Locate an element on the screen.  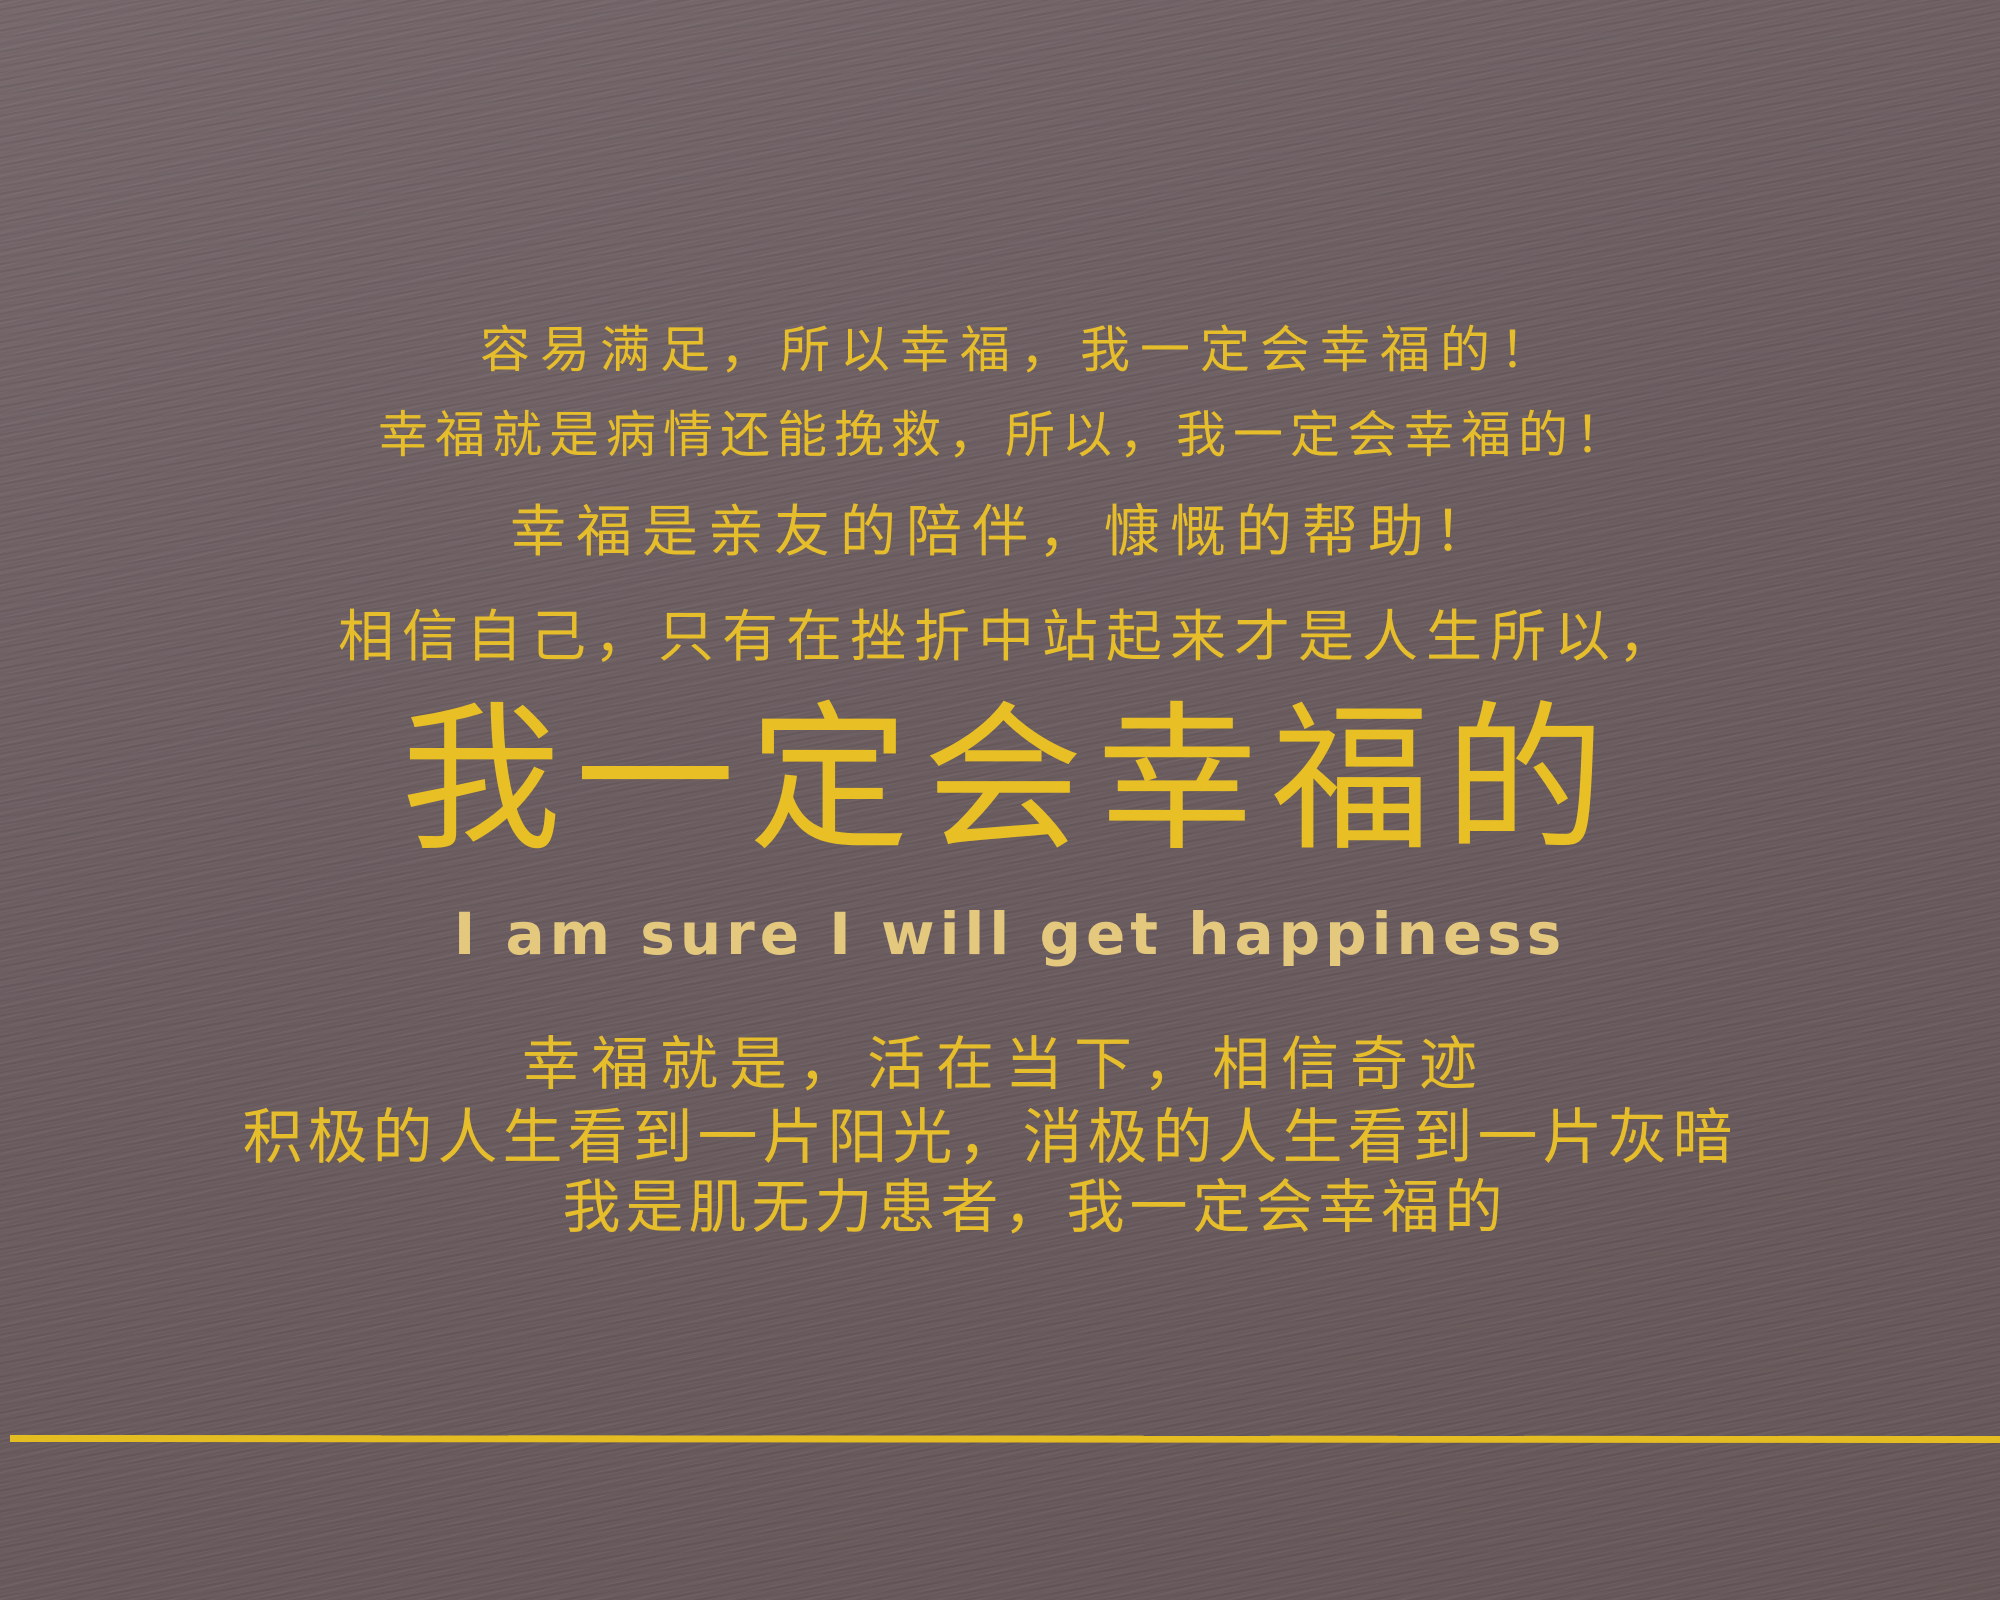
quote-line-1: 容易满足，所以幸福，我一定会幸福的！ is located at coordinates (1020, 350).